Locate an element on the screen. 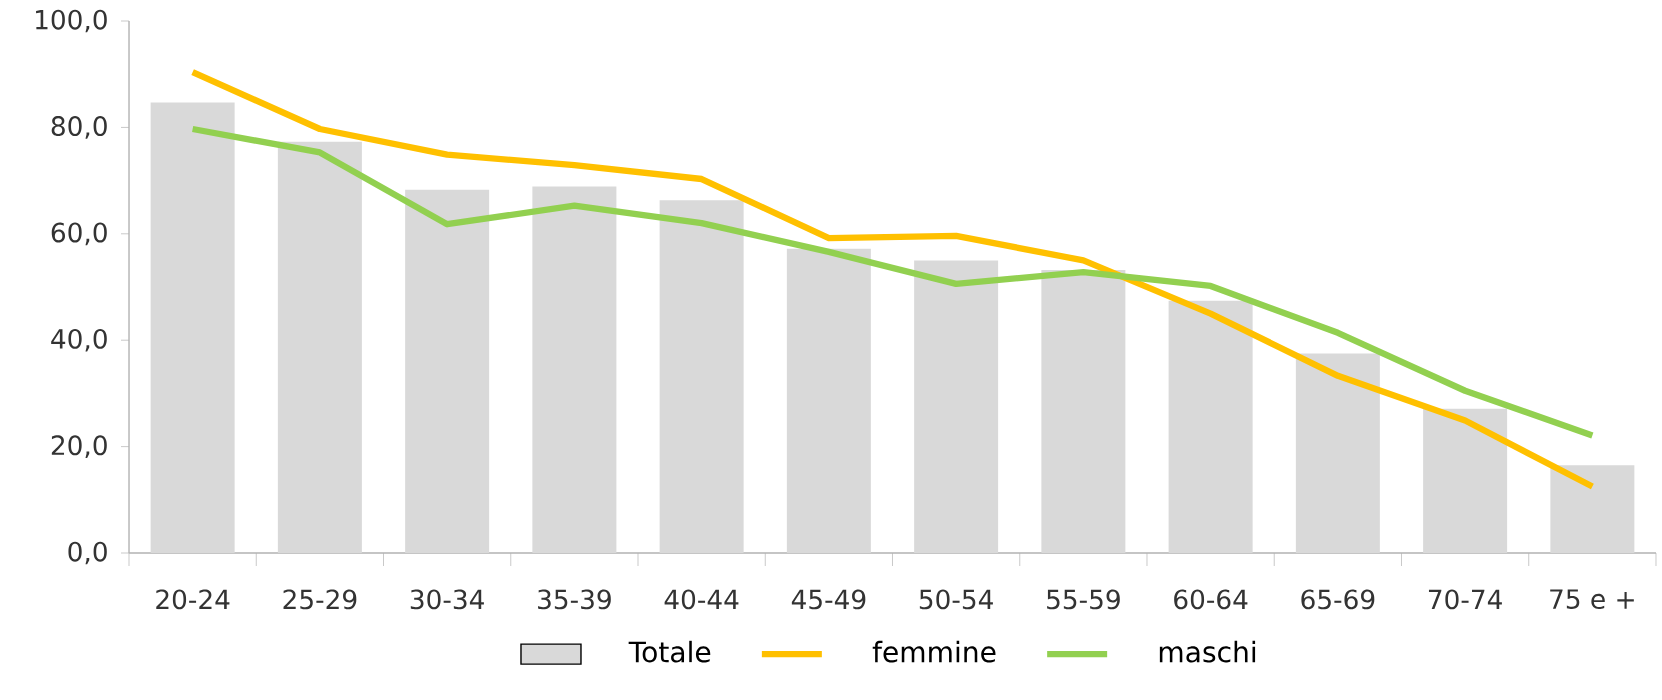 The image size is (1662, 700). y-tick-label: 100,0 is located at coordinates (71, 21).